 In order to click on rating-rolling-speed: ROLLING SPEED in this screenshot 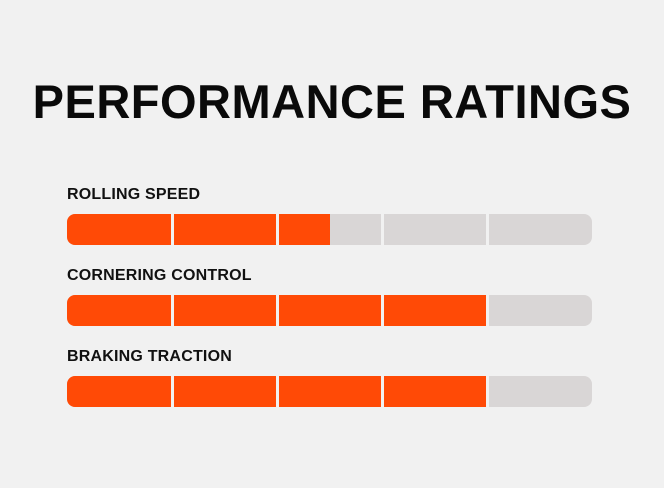, I will do `click(329, 215)`.